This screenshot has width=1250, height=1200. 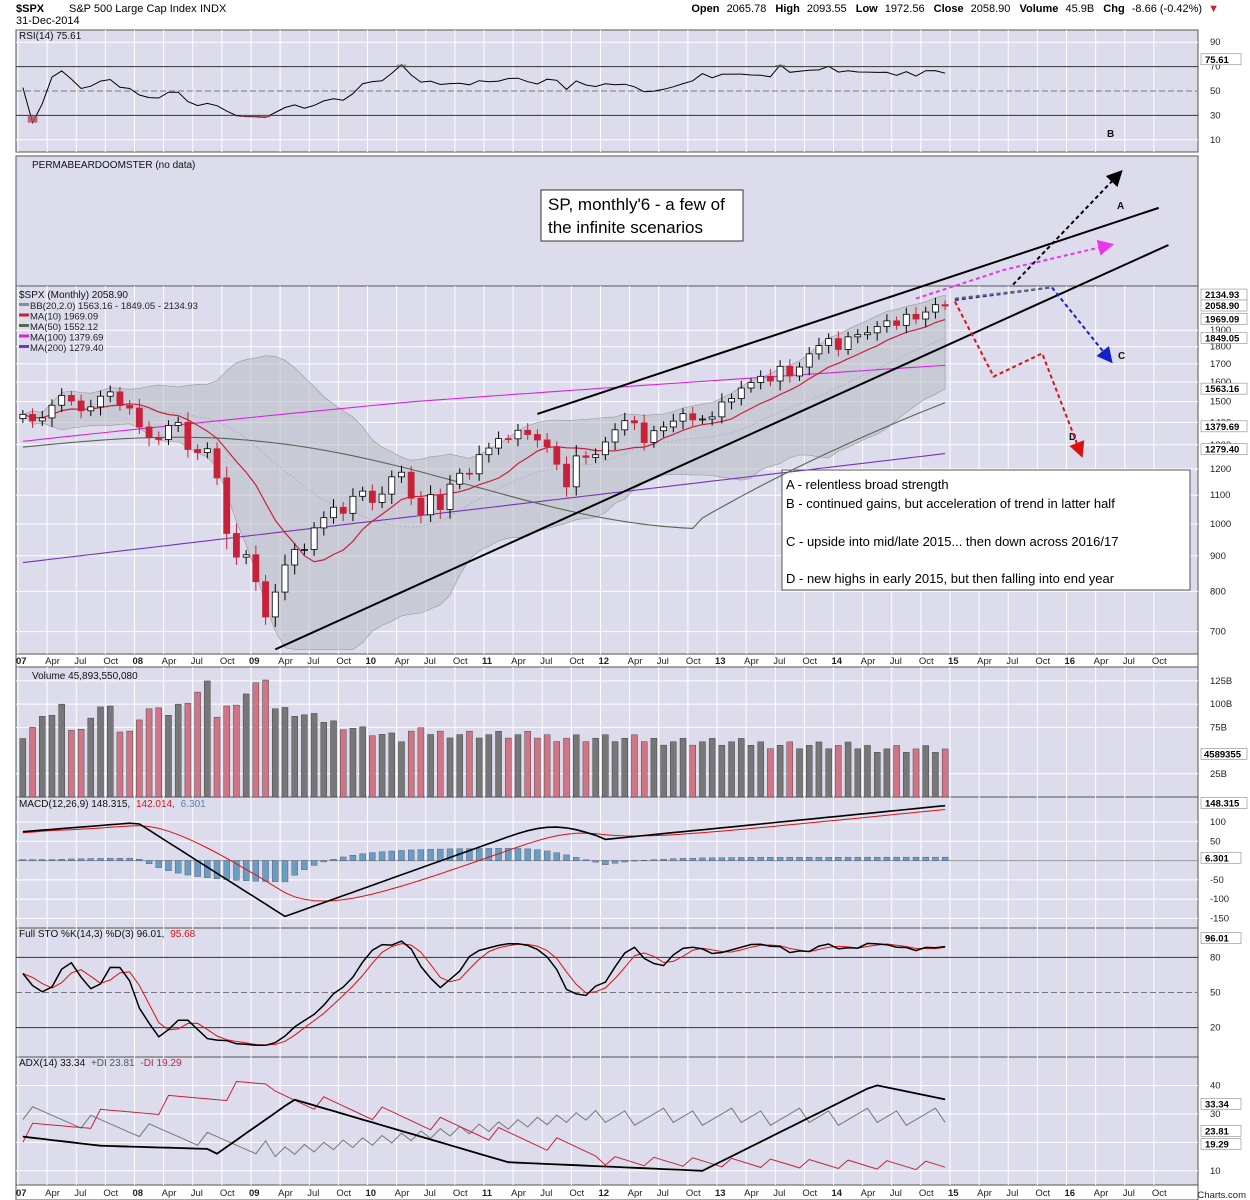 I want to click on rsi-oversold-fill, so click(x=265, y=116).